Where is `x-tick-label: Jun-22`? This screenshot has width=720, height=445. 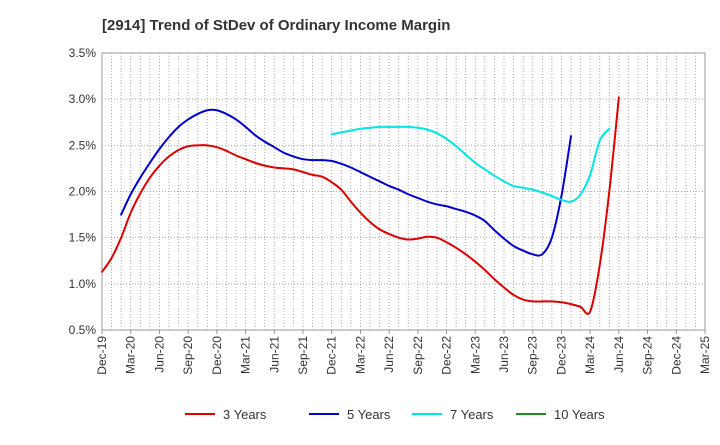 x-tick-label: Jun-22 is located at coordinates (389, 354).